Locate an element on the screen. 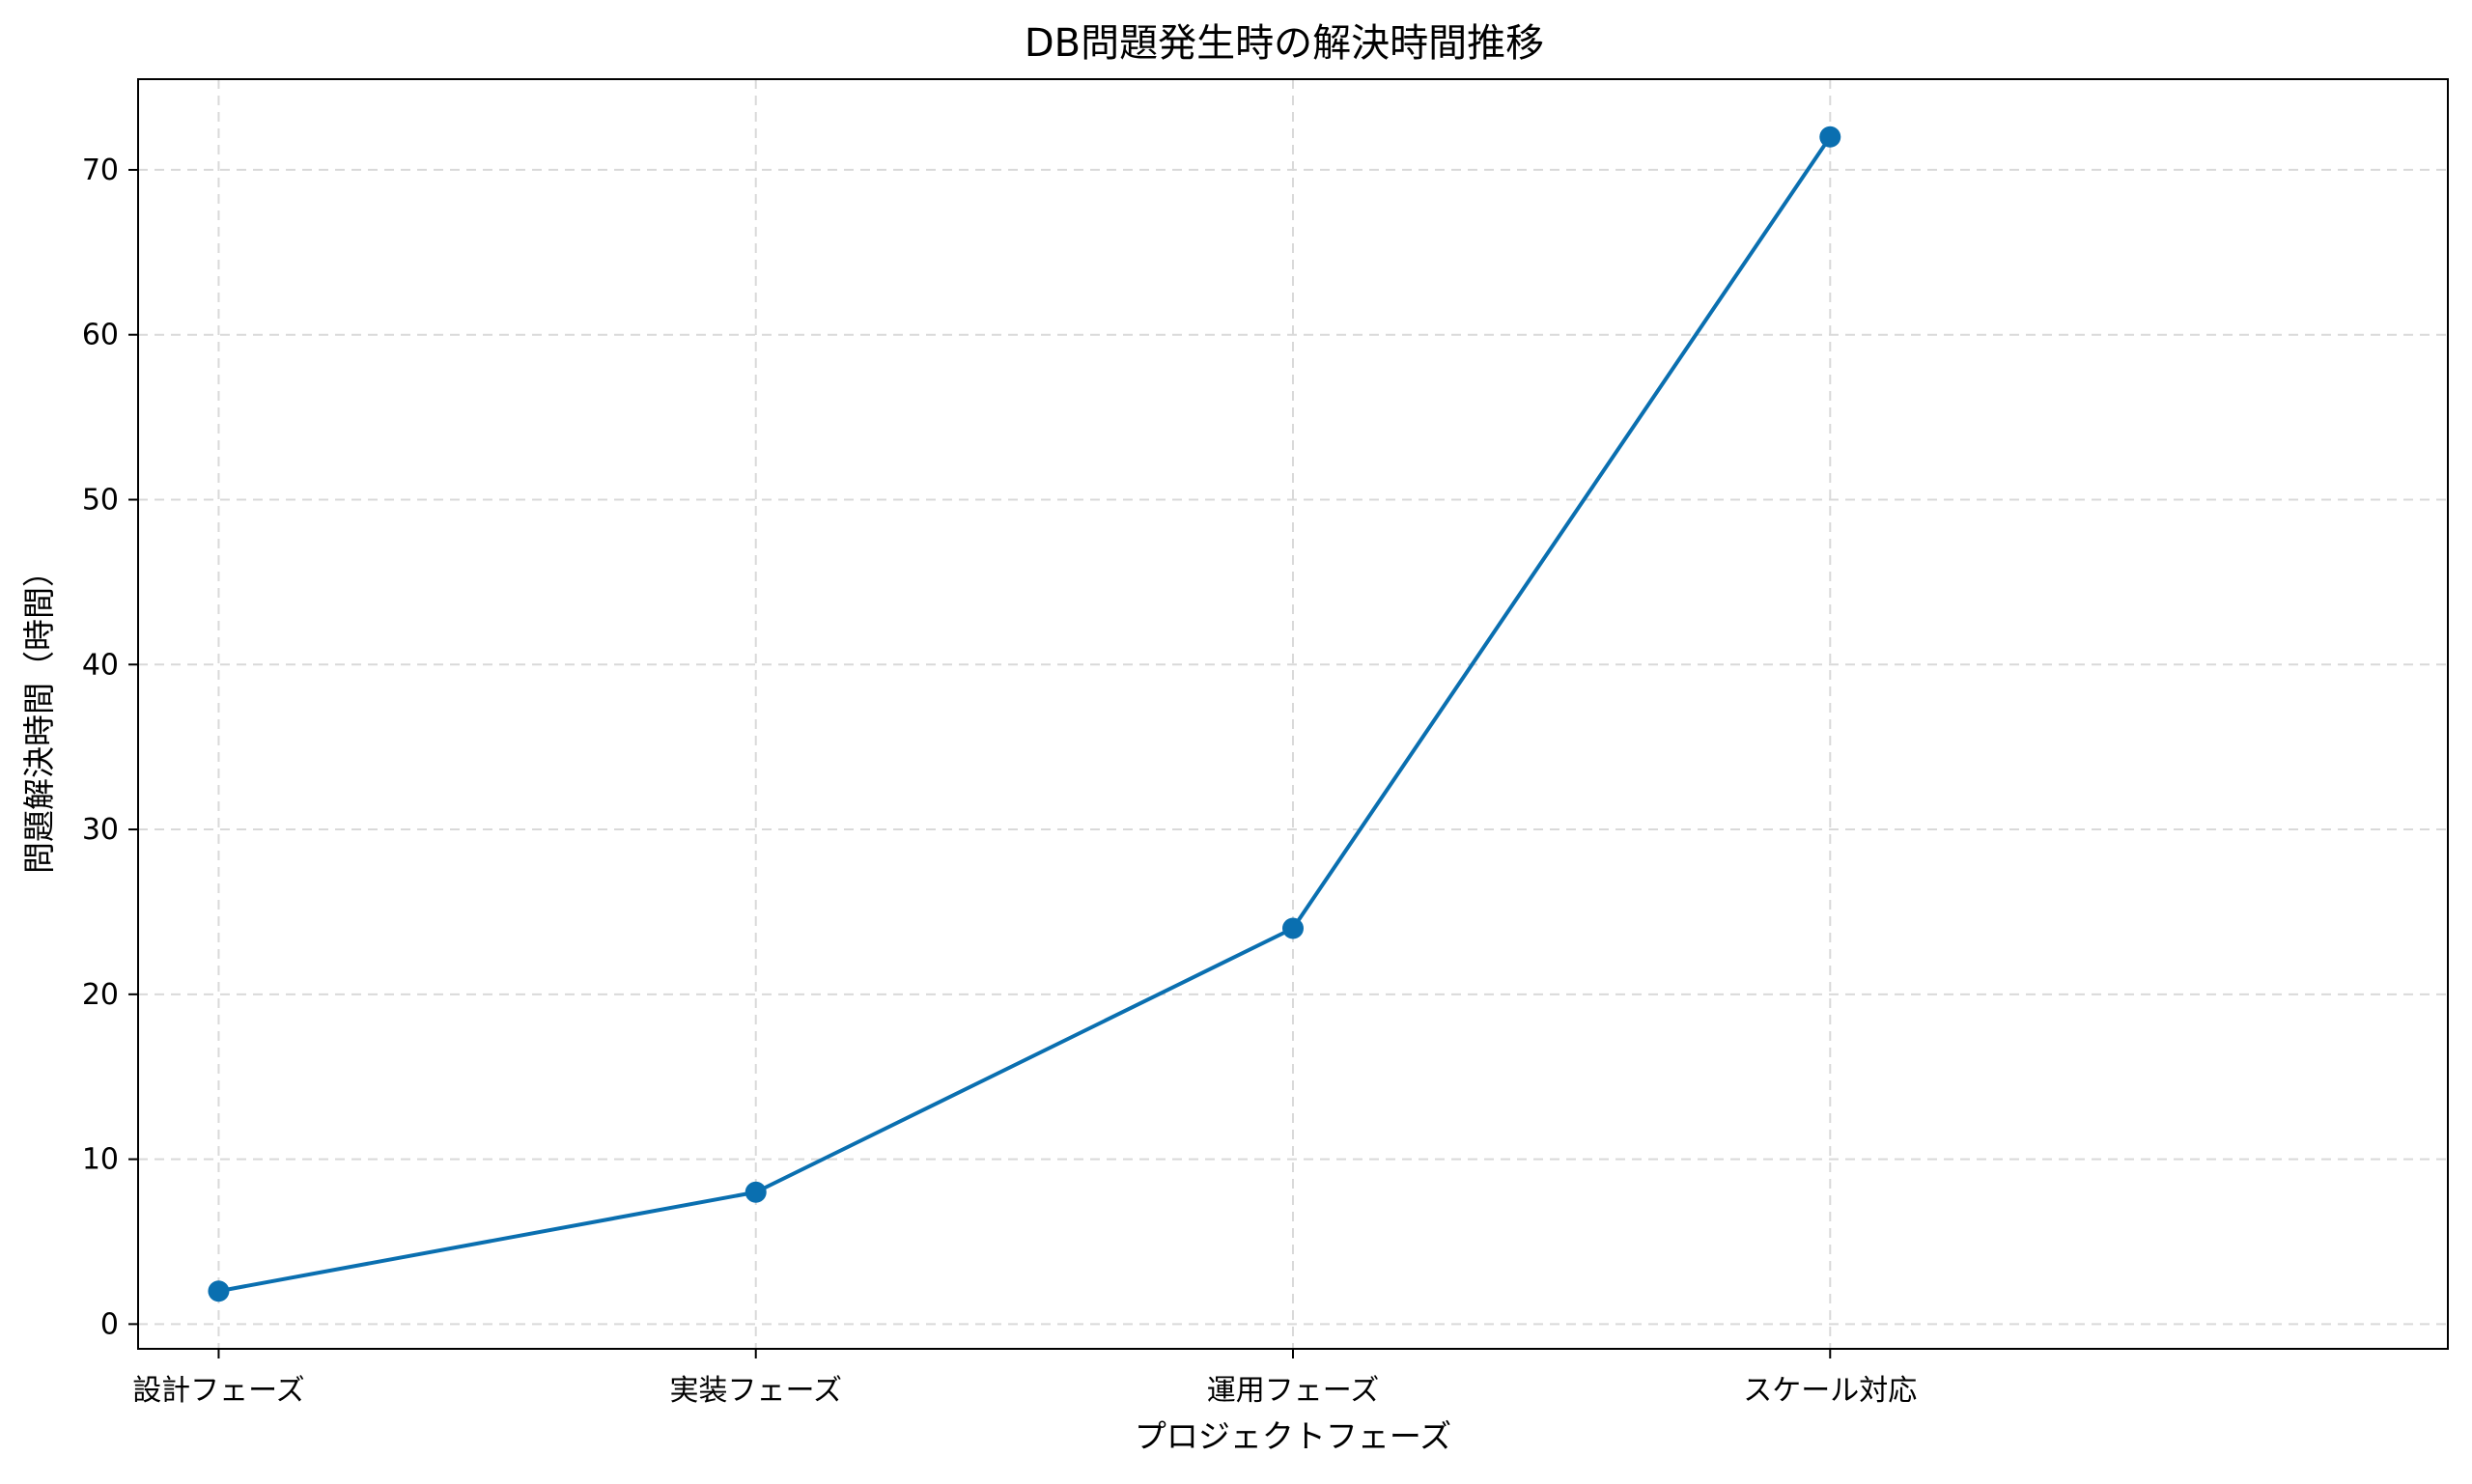 Image resolution: width=2472 pixels, height=1484 pixels. x-tick-label: 設計フェーズ is located at coordinates (218, 1391).